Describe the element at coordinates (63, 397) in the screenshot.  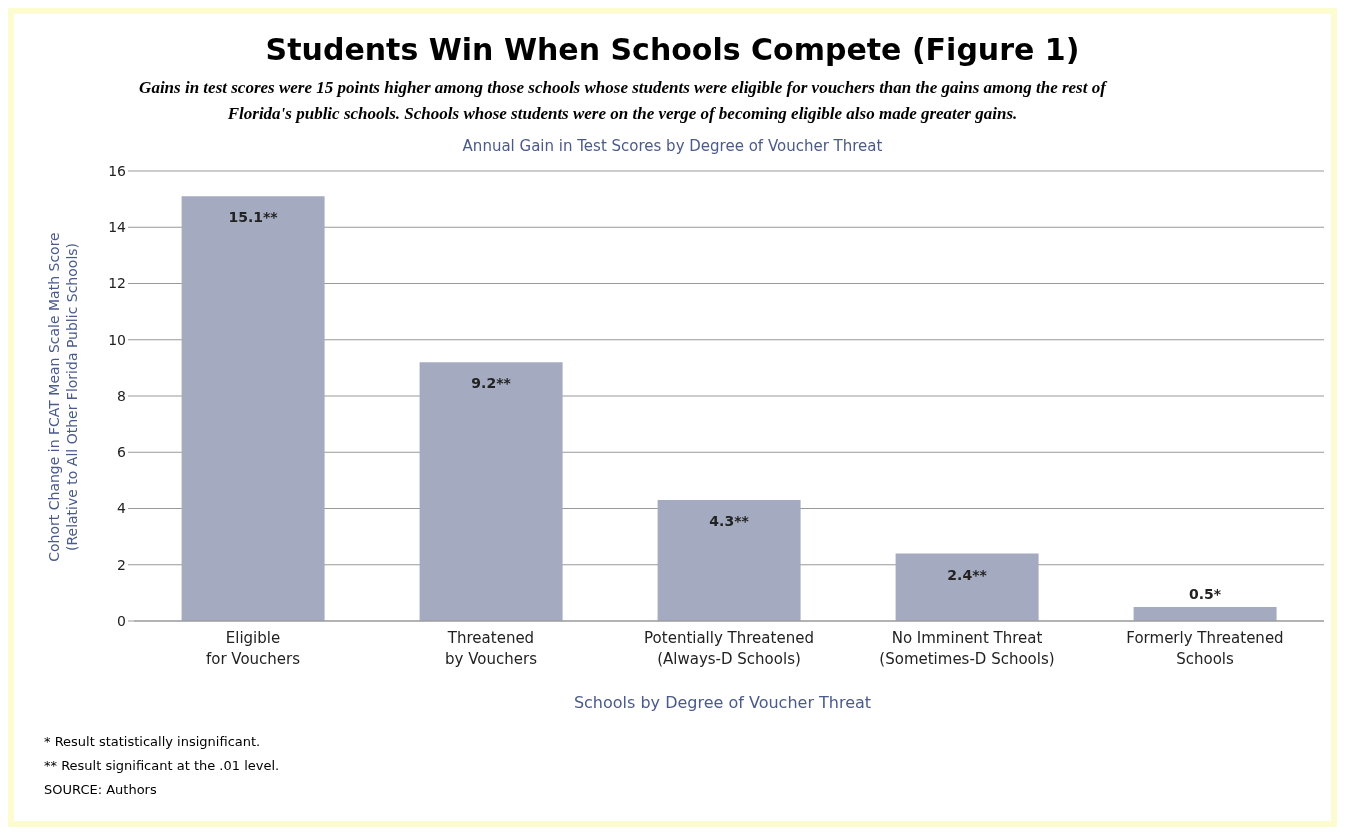
I see `y-axis-title: Cohort Change in FCAT Mean Scale Math Score (Relative to All Other Florida Public Schools)` at that location.